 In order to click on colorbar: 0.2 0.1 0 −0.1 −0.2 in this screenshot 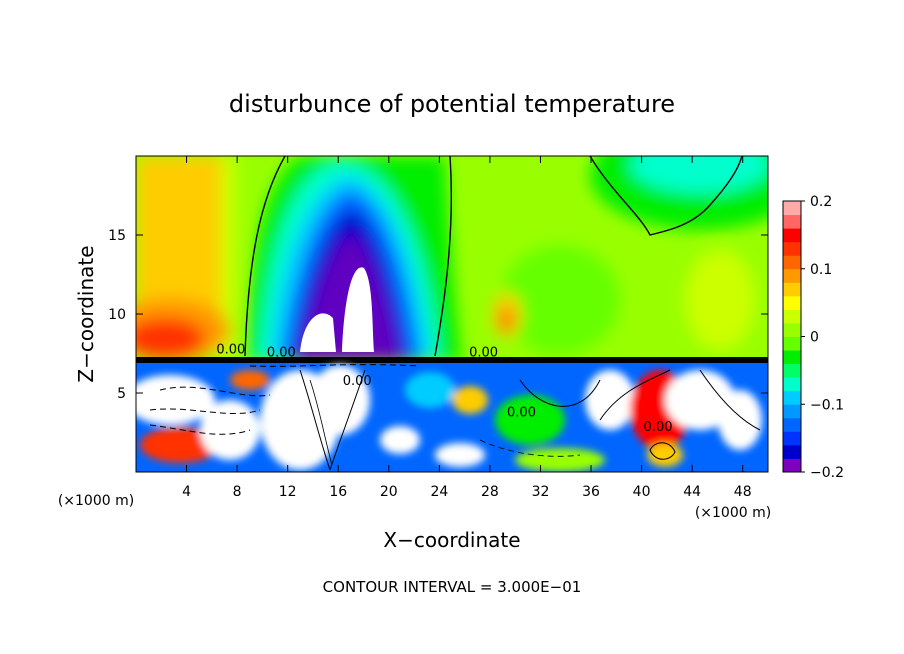, I will do `click(813, 337)`.